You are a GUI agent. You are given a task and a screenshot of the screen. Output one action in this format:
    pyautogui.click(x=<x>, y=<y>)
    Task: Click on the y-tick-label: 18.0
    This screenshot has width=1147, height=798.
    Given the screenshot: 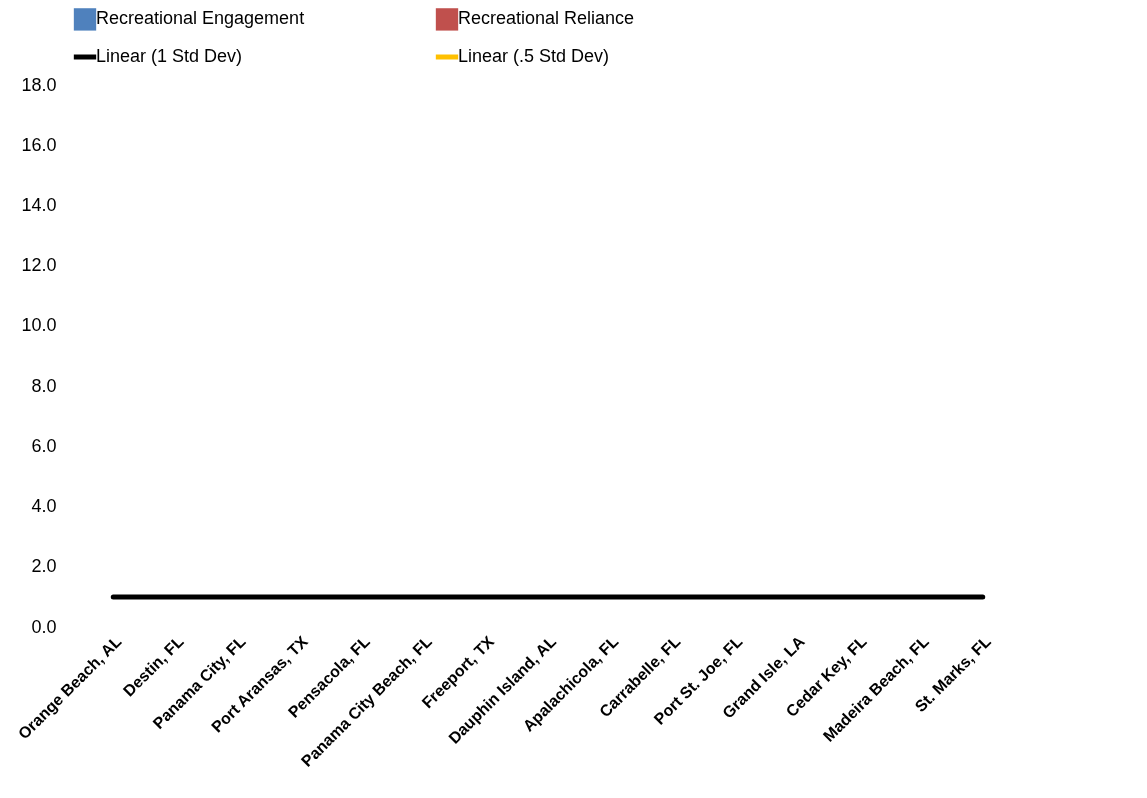 What is the action you would take?
    pyautogui.click(x=39, y=84)
    